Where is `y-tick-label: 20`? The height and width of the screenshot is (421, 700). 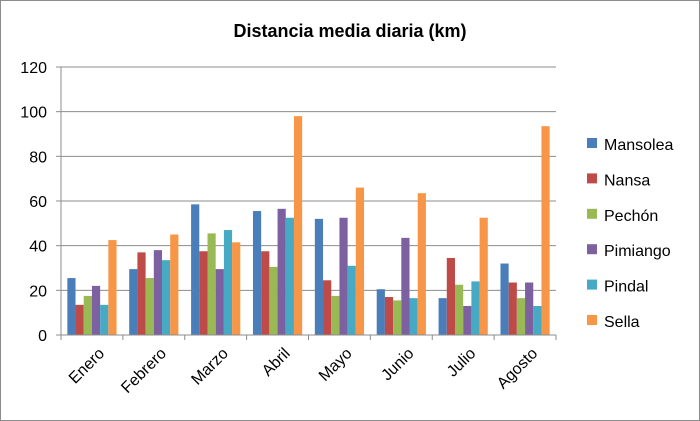
y-tick-label: 20 is located at coordinates (38, 291).